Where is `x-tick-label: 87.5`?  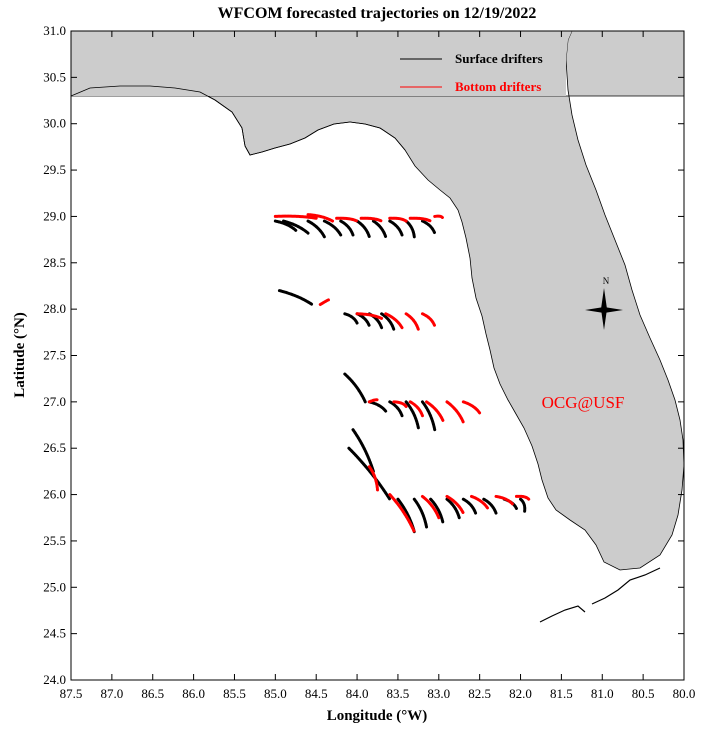
x-tick-label: 87.5 is located at coordinates (71, 693).